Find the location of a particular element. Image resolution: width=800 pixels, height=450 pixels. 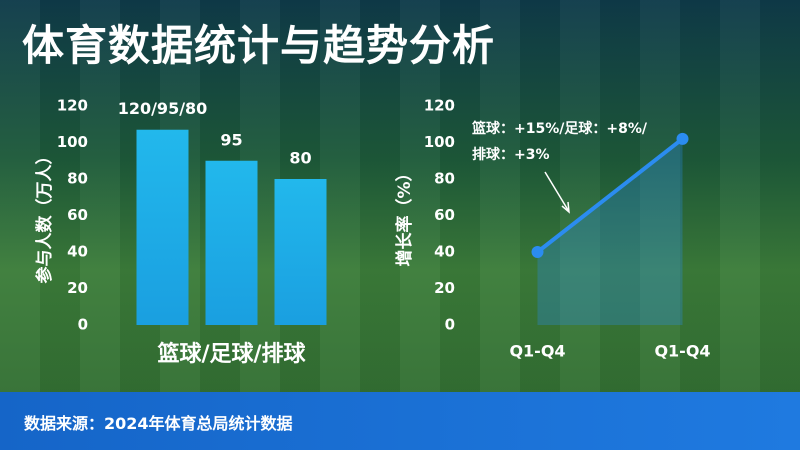

annotation: 篮球：+15%/足球：+8%/排球：+3% is located at coordinates (559, 142).